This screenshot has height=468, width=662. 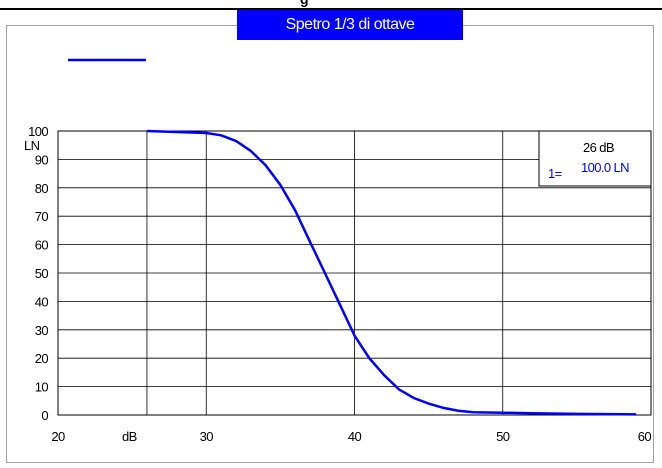 What do you see at coordinates (42, 188) in the screenshot?
I see `y-tick-label: 80` at bounding box center [42, 188].